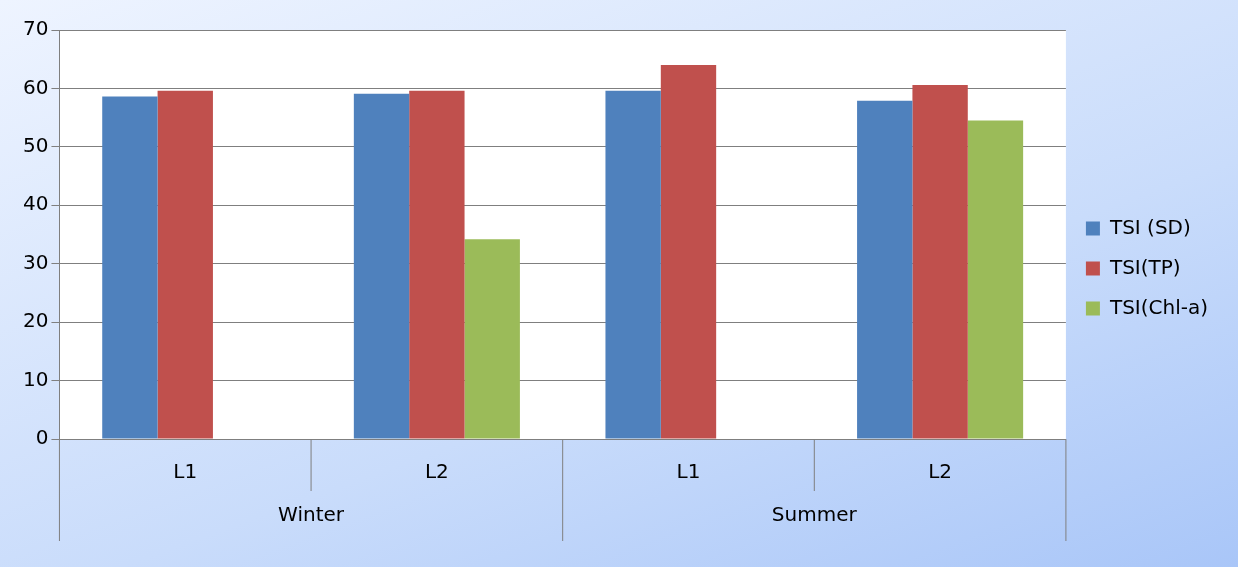  I want to click on legend-label: TSI(TP), so click(1144, 266).